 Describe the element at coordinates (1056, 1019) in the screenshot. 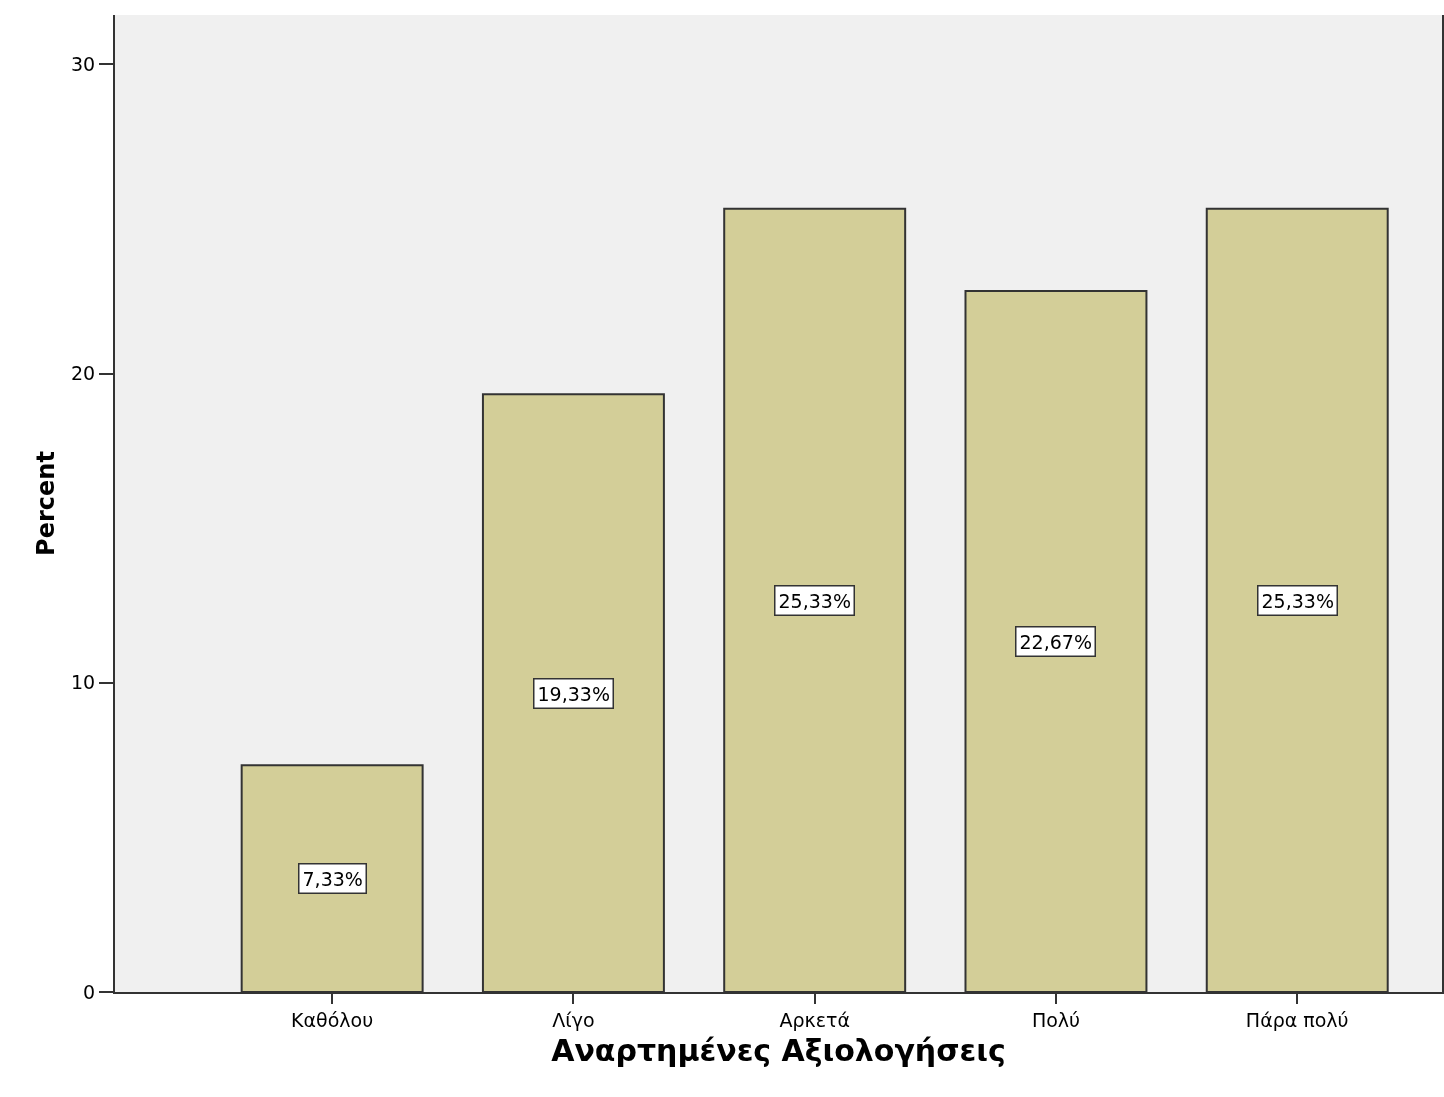

I see `x-tick-label: Πολύ` at that location.